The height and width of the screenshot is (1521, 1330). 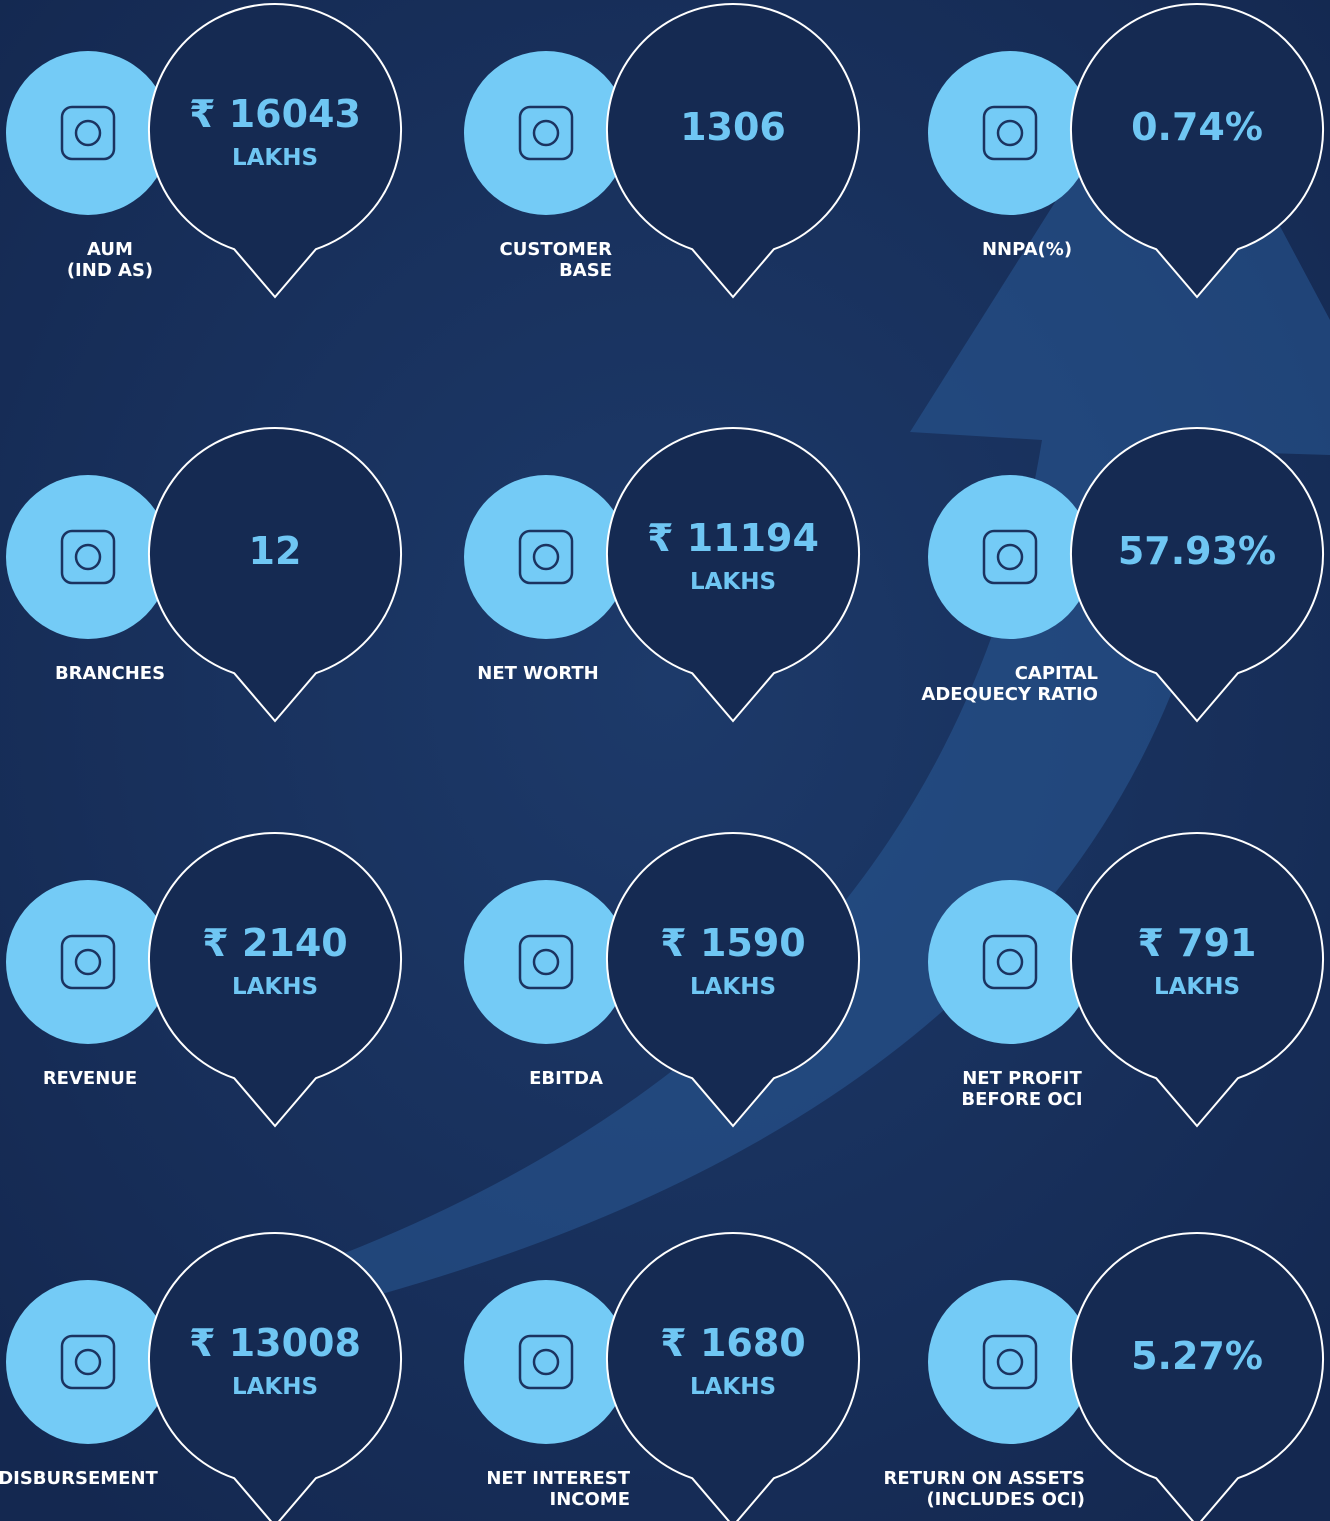 What do you see at coordinates (1009, 694) in the screenshot?
I see `stat-label: ADEQUECY RATIO` at bounding box center [1009, 694].